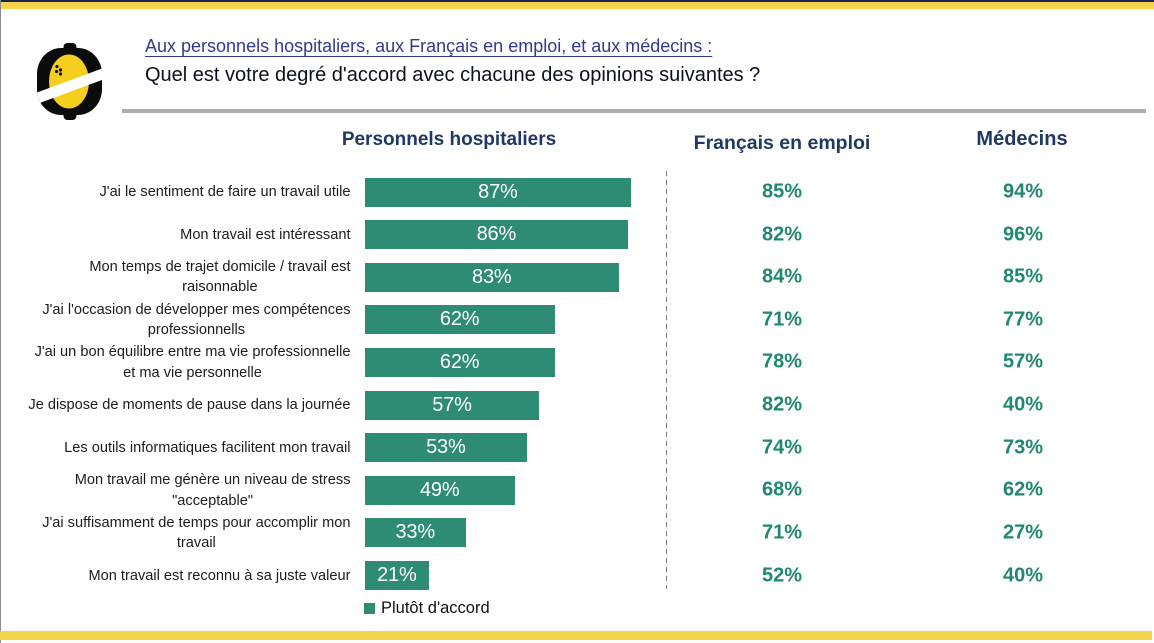 This screenshot has width=1154, height=643. I want to click on bar: 86%, so click(496, 235).